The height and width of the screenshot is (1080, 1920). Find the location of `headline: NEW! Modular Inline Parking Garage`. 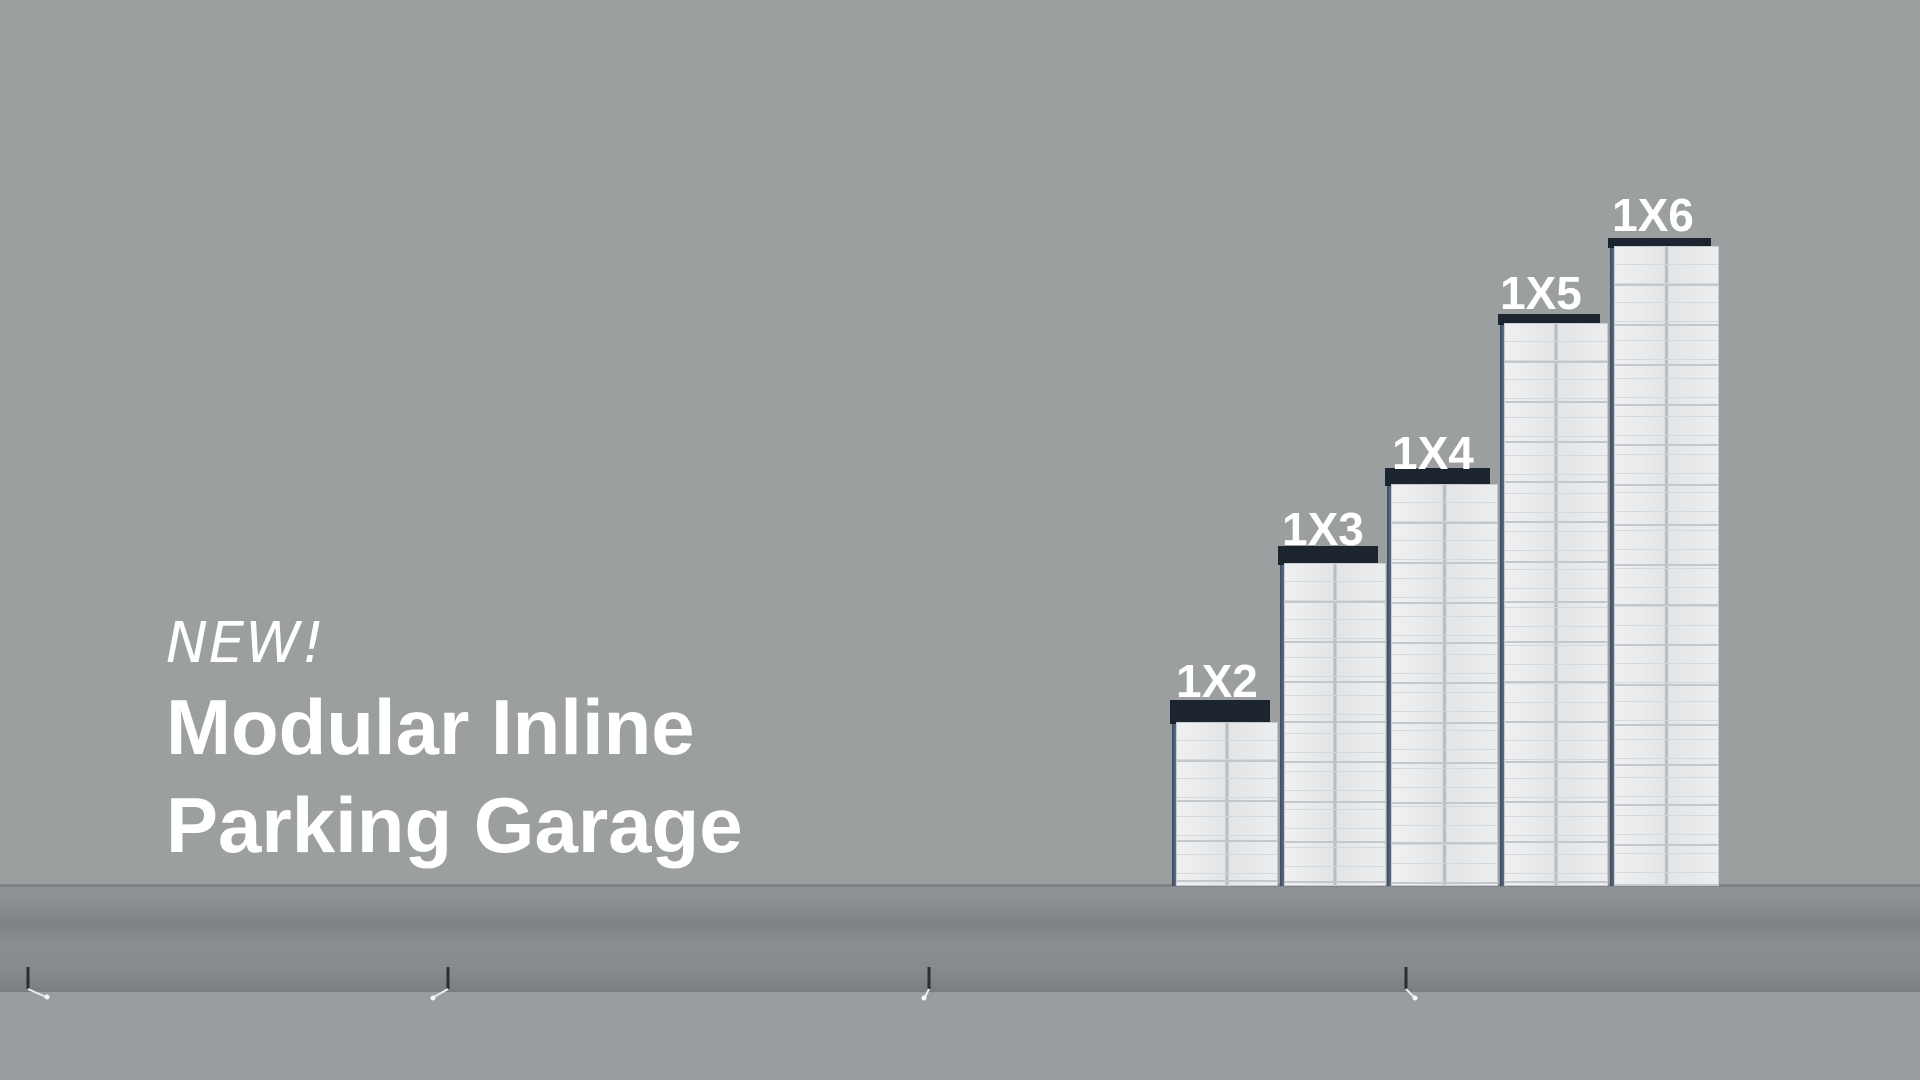

headline: NEW! Modular Inline Parking Garage is located at coordinates (454, 742).